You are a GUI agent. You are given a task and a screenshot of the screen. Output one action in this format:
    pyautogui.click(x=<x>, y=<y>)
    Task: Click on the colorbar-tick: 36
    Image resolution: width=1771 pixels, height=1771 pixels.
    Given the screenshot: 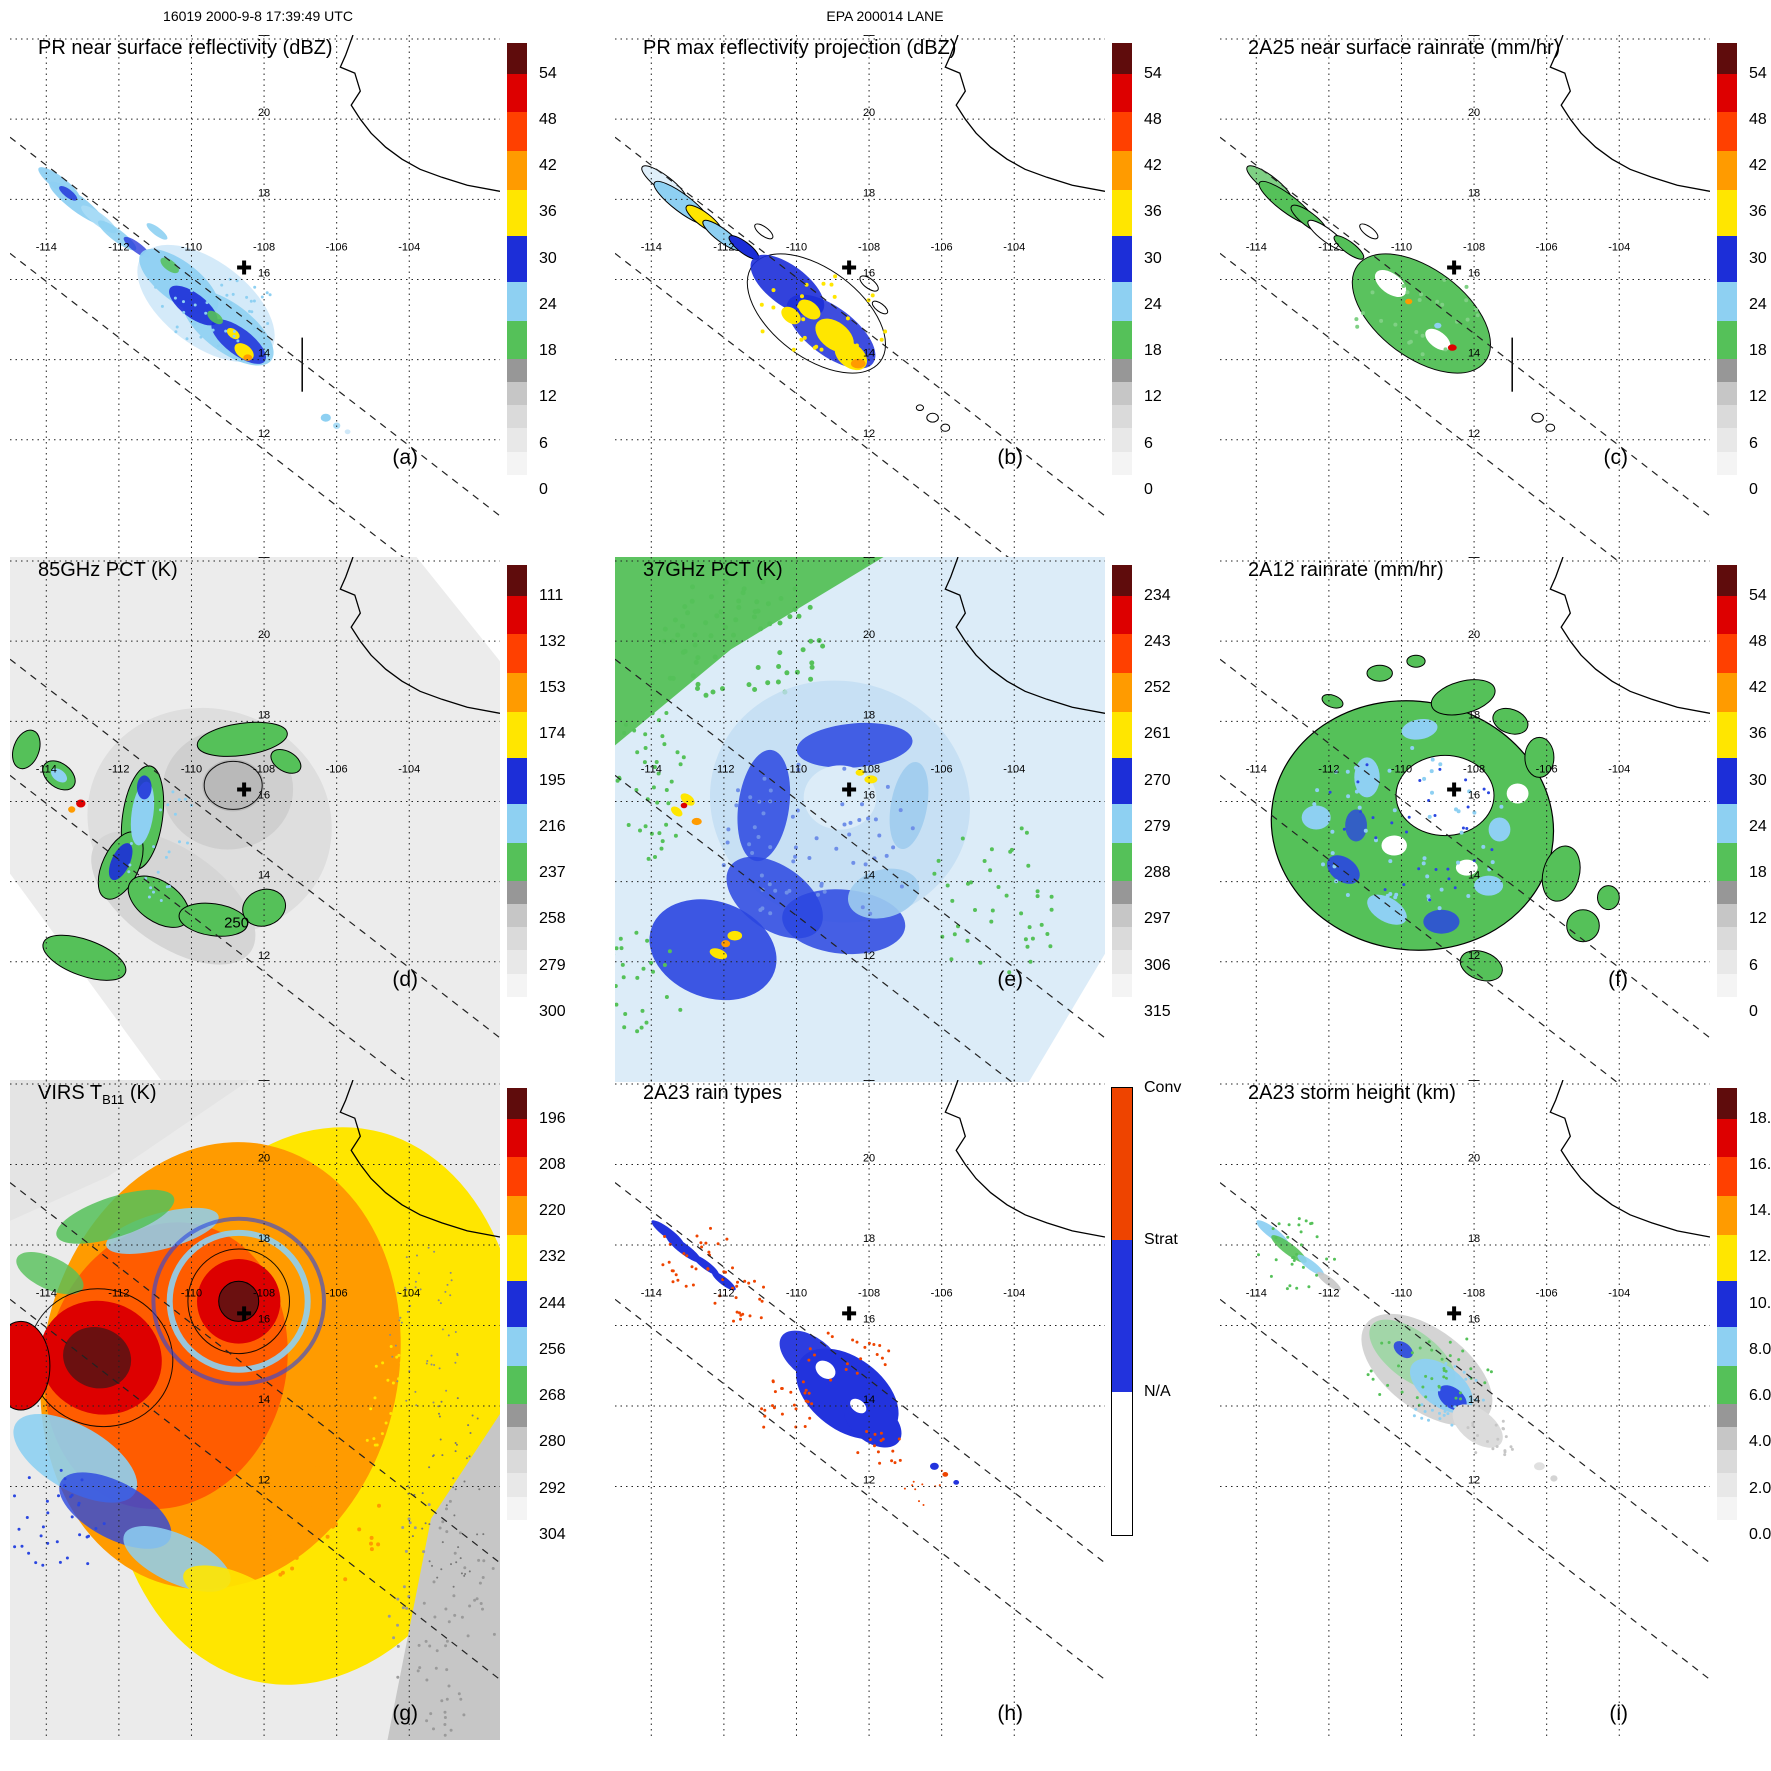 What is the action you would take?
    pyautogui.click(x=1153, y=212)
    